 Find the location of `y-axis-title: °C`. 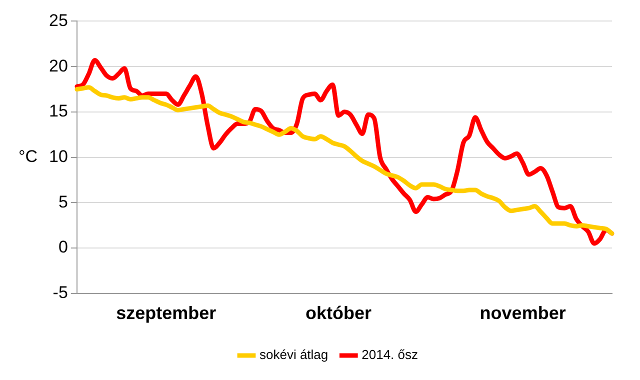

y-axis-title: °C is located at coordinates (28, 156).